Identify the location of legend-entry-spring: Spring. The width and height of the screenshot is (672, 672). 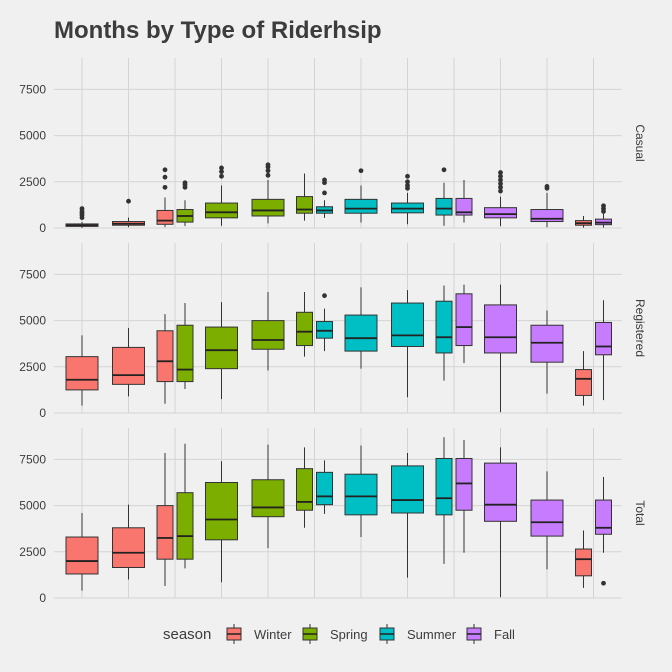
(335, 634).